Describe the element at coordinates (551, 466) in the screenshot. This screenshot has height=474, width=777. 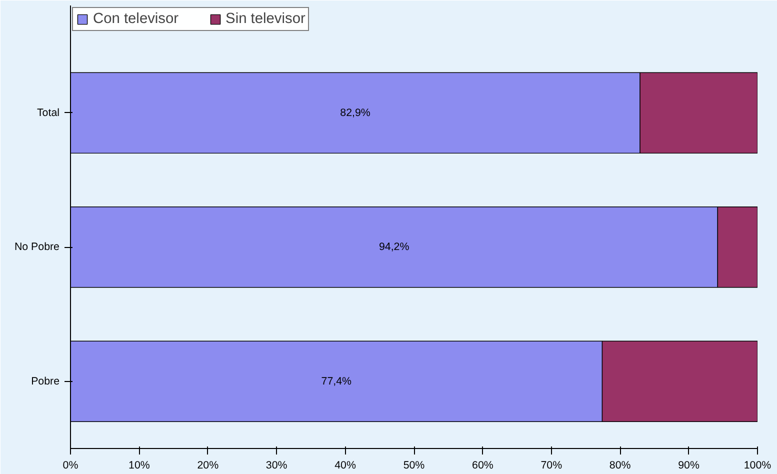
I see `x-tick-label: 70%` at that location.